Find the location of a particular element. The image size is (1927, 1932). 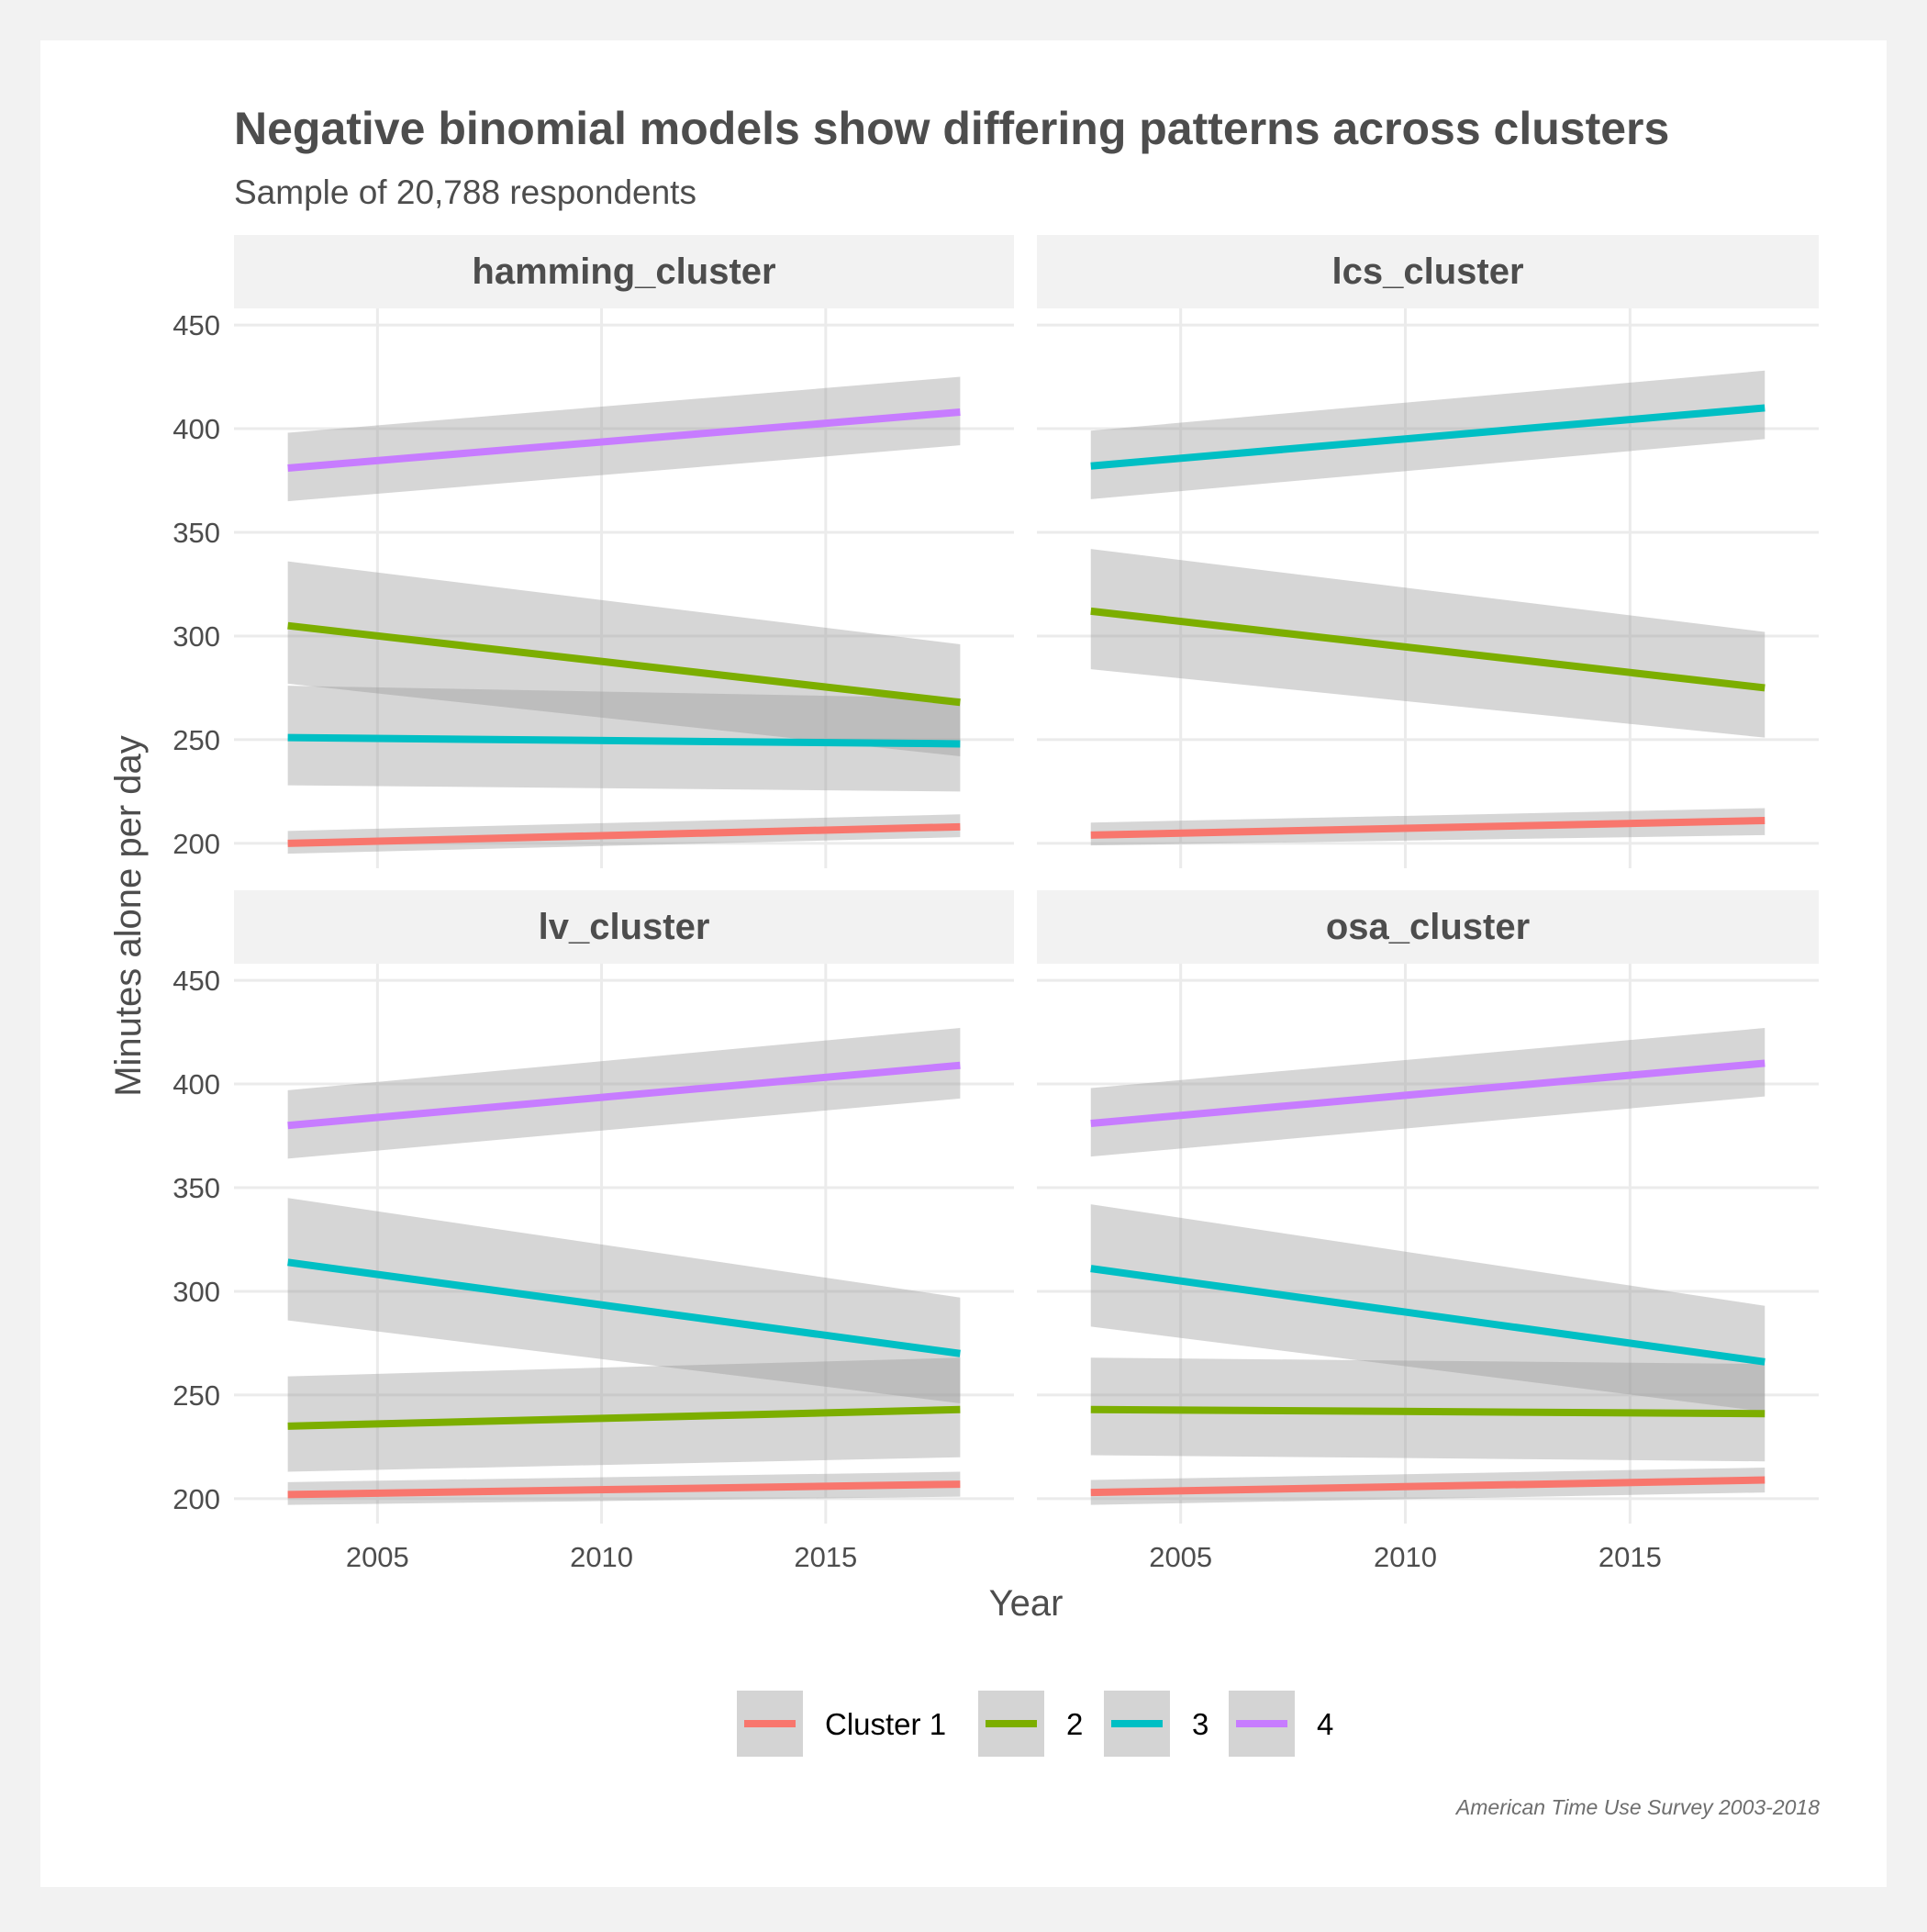

legend-item-cluster-1: Cluster 1 is located at coordinates (841, 1724).